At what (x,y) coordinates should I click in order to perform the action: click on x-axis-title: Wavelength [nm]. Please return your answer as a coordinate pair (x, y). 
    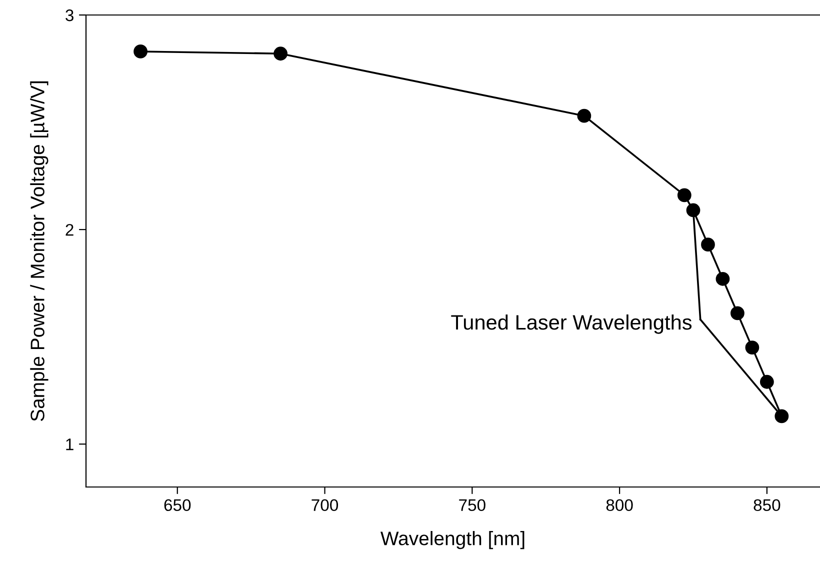
    Looking at the image, I should click on (452, 540).